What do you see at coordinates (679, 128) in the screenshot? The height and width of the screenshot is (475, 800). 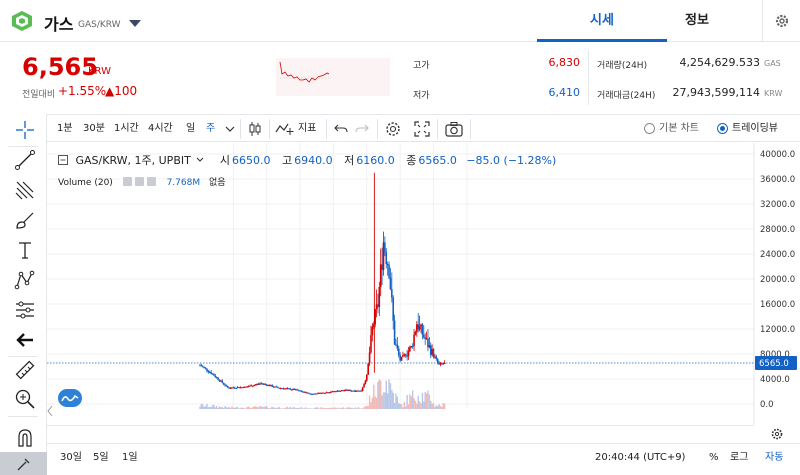 I see `basic-chart-label: 기본 차트` at bounding box center [679, 128].